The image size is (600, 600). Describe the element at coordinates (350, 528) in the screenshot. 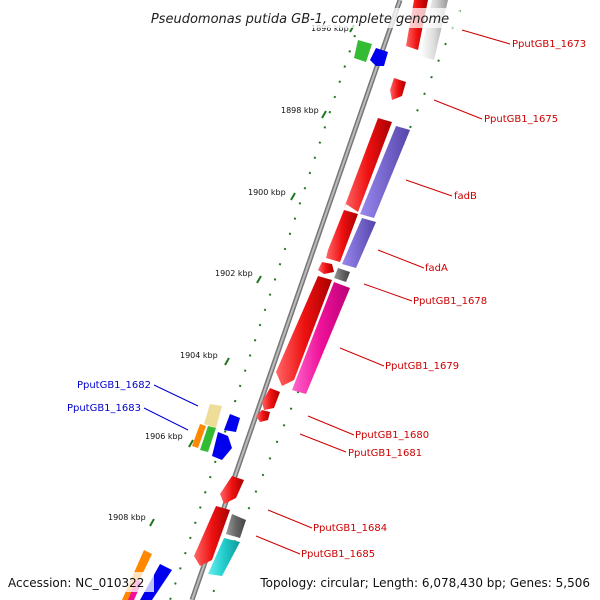

I see `label-PputGB1_1684: PputGB1_1684` at that location.